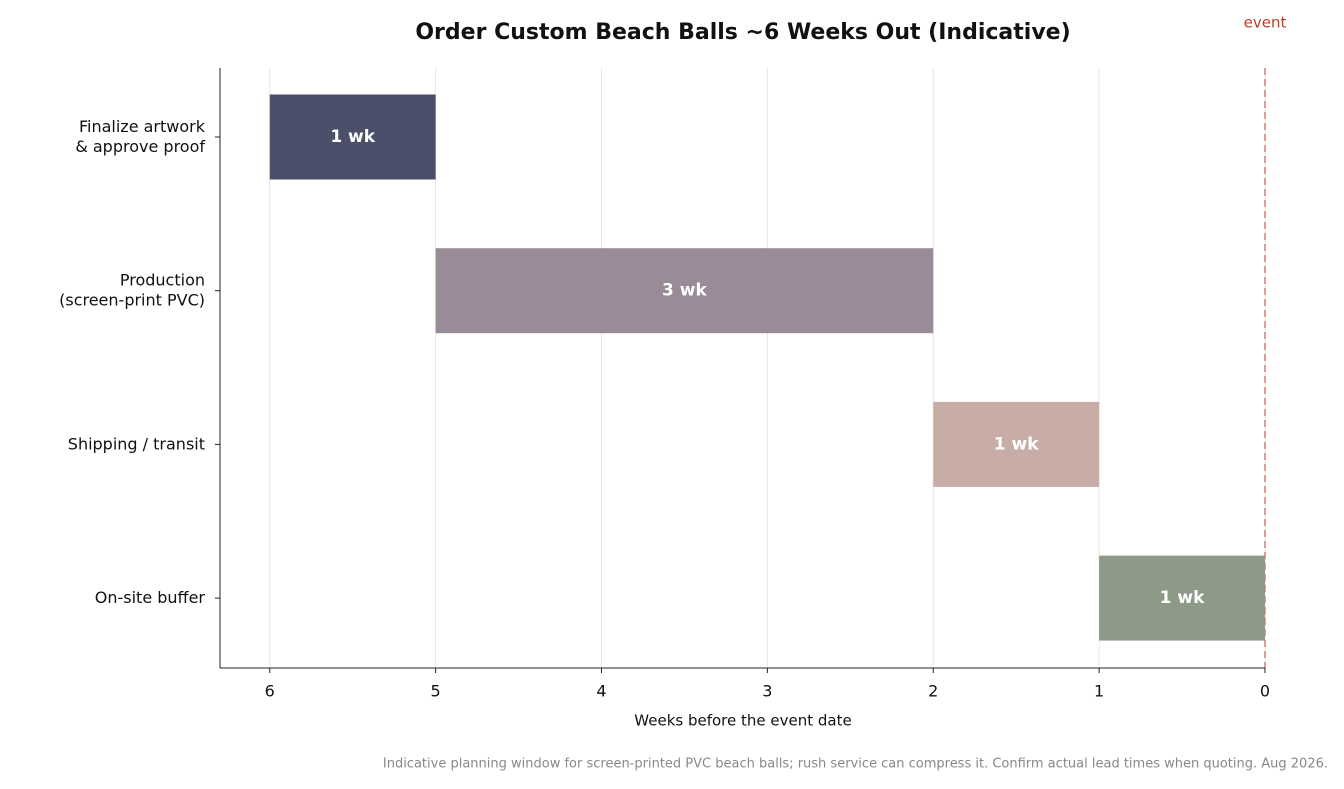 Image resolution: width=1344 pixels, height=789 pixels. Describe the element at coordinates (1265, 691) in the screenshot. I see `x-tick-label: 0` at that location.